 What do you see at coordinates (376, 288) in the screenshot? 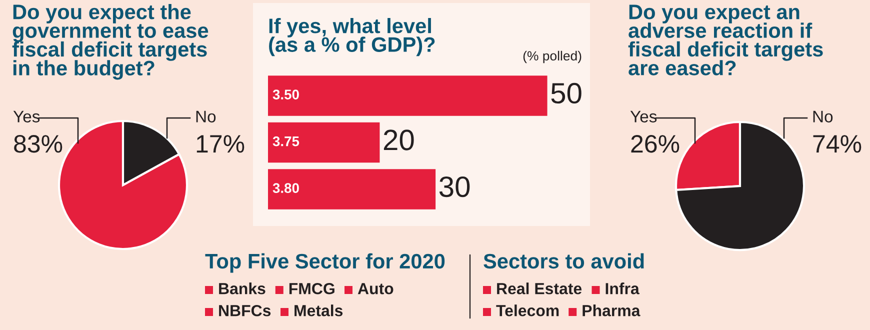
I see `category-label: Auto` at bounding box center [376, 288].